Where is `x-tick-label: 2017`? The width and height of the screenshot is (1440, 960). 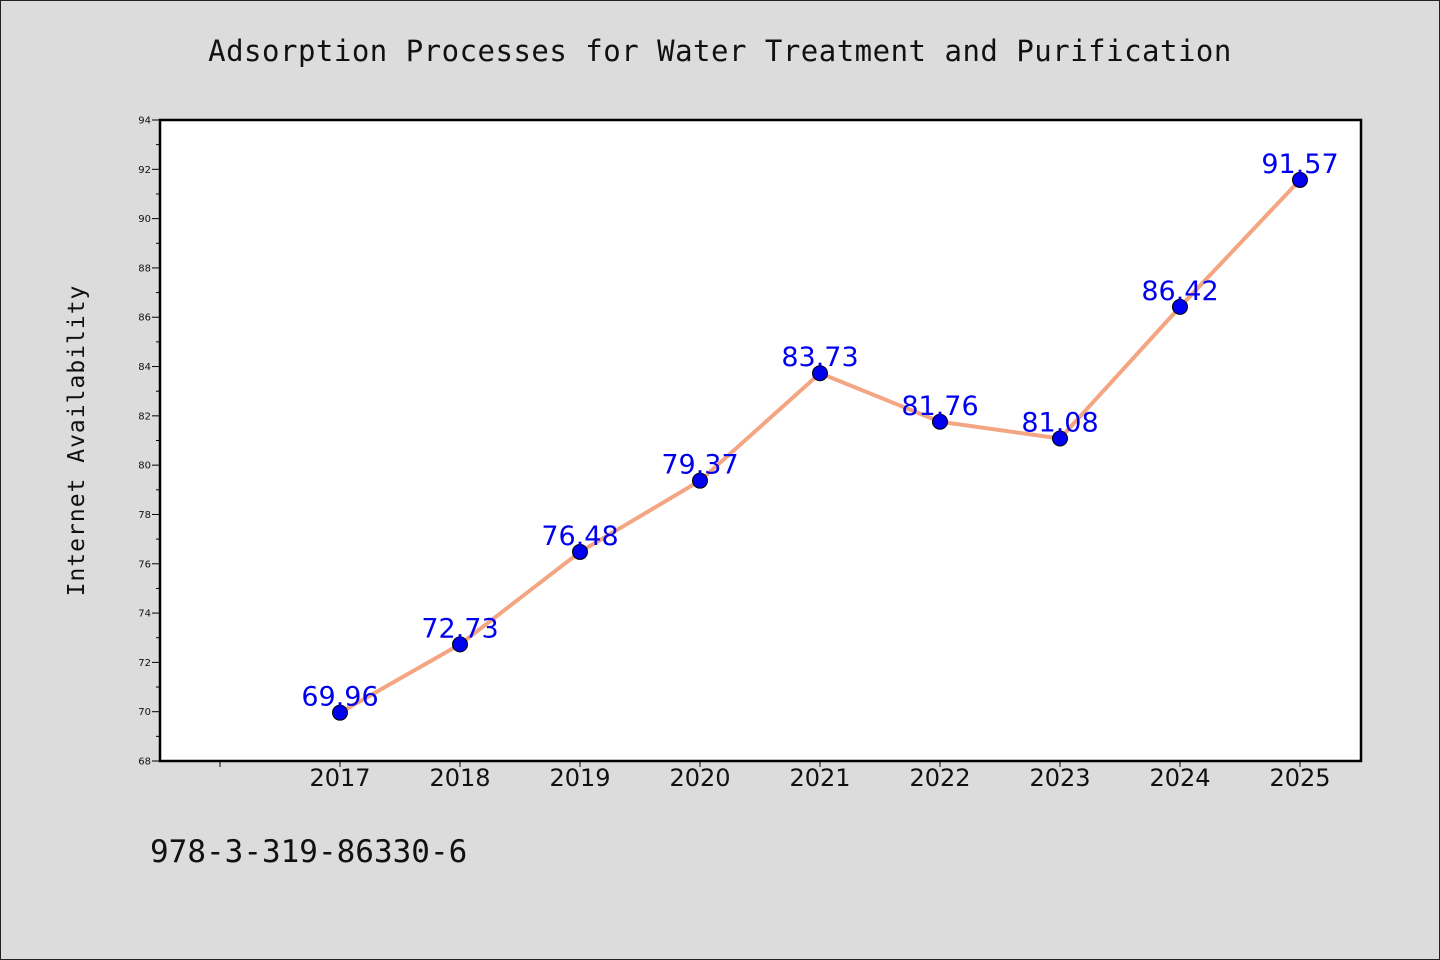
x-tick-label: 2017 is located at coordinates (339, 778).